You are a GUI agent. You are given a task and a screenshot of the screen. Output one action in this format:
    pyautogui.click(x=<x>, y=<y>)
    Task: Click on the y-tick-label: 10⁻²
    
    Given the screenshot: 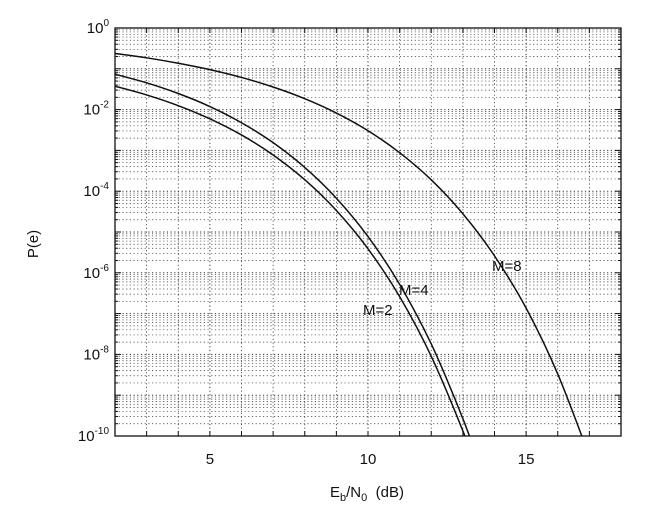 What is the action you would take?
    pyautogui.click(x=96, y=109)
    